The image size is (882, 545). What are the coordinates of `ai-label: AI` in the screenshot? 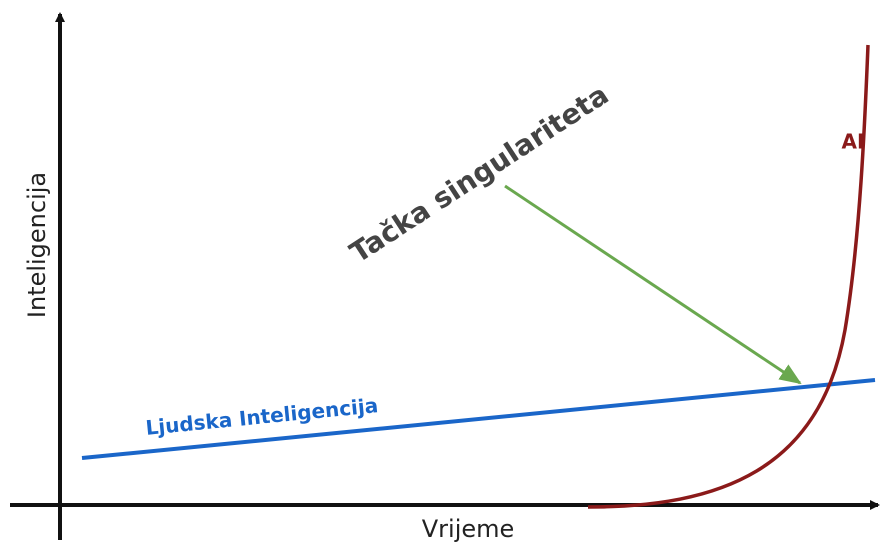 It's located at (853, 142).